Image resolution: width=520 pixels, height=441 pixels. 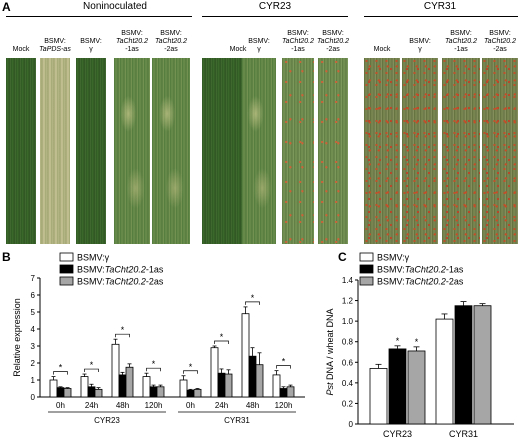 What do you see at coordinates (55, 49) in the screenshot?
I see `leaf-label-line: TaPDS-as` at bounding box center [55, 49].